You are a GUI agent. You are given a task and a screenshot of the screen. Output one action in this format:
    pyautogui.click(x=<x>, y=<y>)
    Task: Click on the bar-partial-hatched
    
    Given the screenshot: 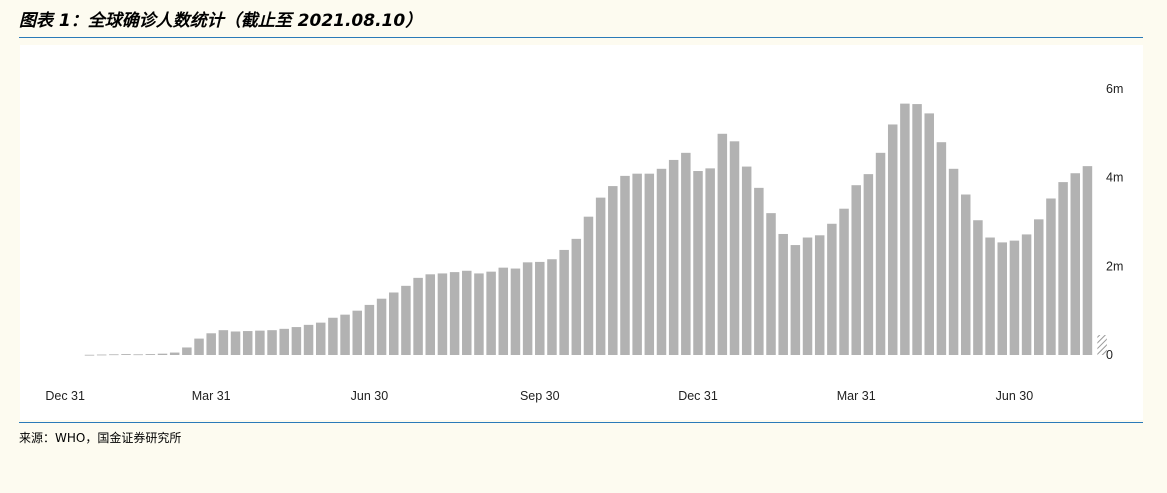 What is the action you would take?
    pyautogui.click(x=1102, y=345)
    